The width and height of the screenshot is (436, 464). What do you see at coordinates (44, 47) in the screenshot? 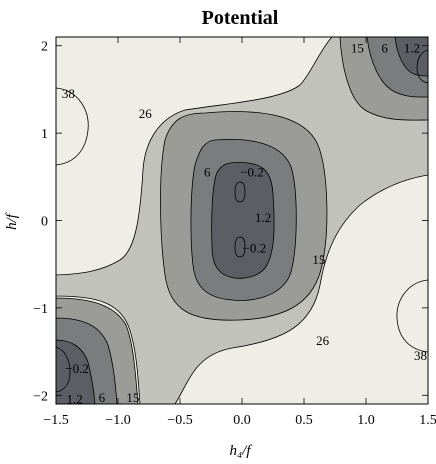
I see `y-tick-label: 2` at bounding box center [44, 47].